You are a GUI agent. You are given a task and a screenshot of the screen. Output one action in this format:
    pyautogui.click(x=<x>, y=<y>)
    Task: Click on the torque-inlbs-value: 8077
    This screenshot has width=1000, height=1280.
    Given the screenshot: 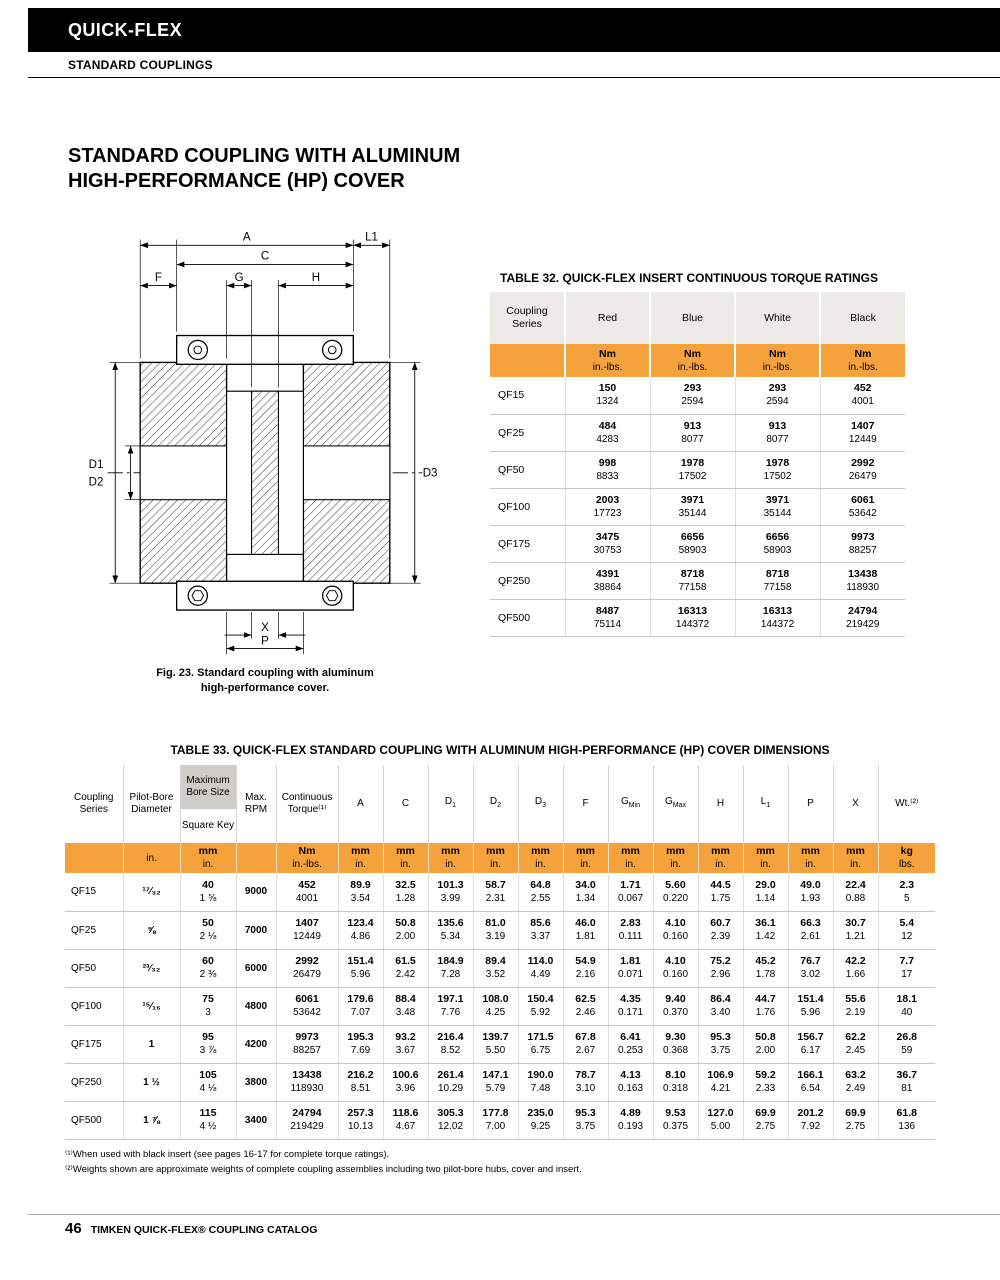 What is the action you would take?
    pyautogui.click(x=777, y=439)
    